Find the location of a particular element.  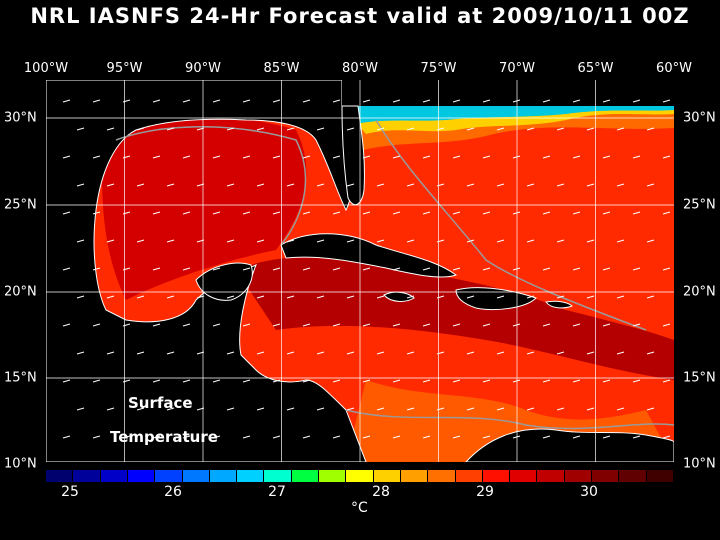

longitude-label: 90°W is located at coordinates (203, 68).